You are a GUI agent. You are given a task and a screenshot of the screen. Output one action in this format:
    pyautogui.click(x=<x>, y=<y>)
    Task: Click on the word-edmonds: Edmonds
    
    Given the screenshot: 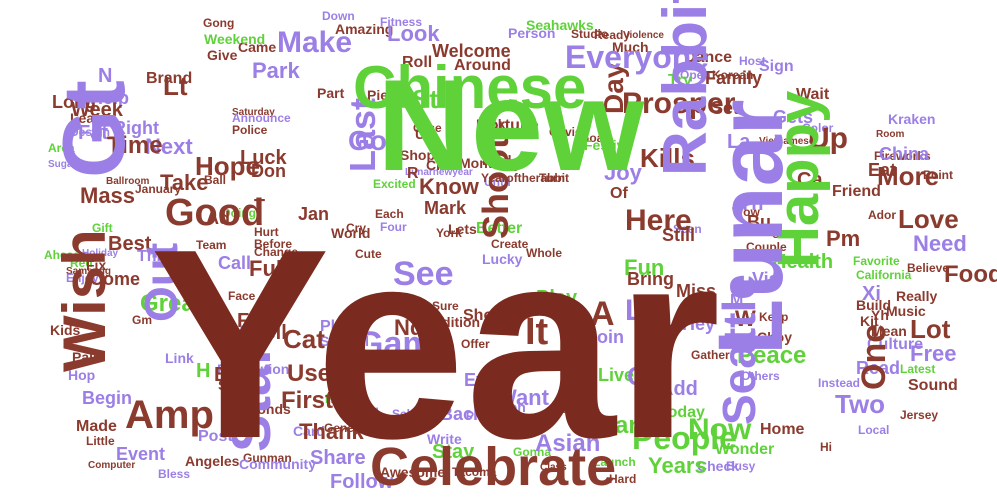 What is the action you would take?
    pyautogui.click(x=259, y=409)
    